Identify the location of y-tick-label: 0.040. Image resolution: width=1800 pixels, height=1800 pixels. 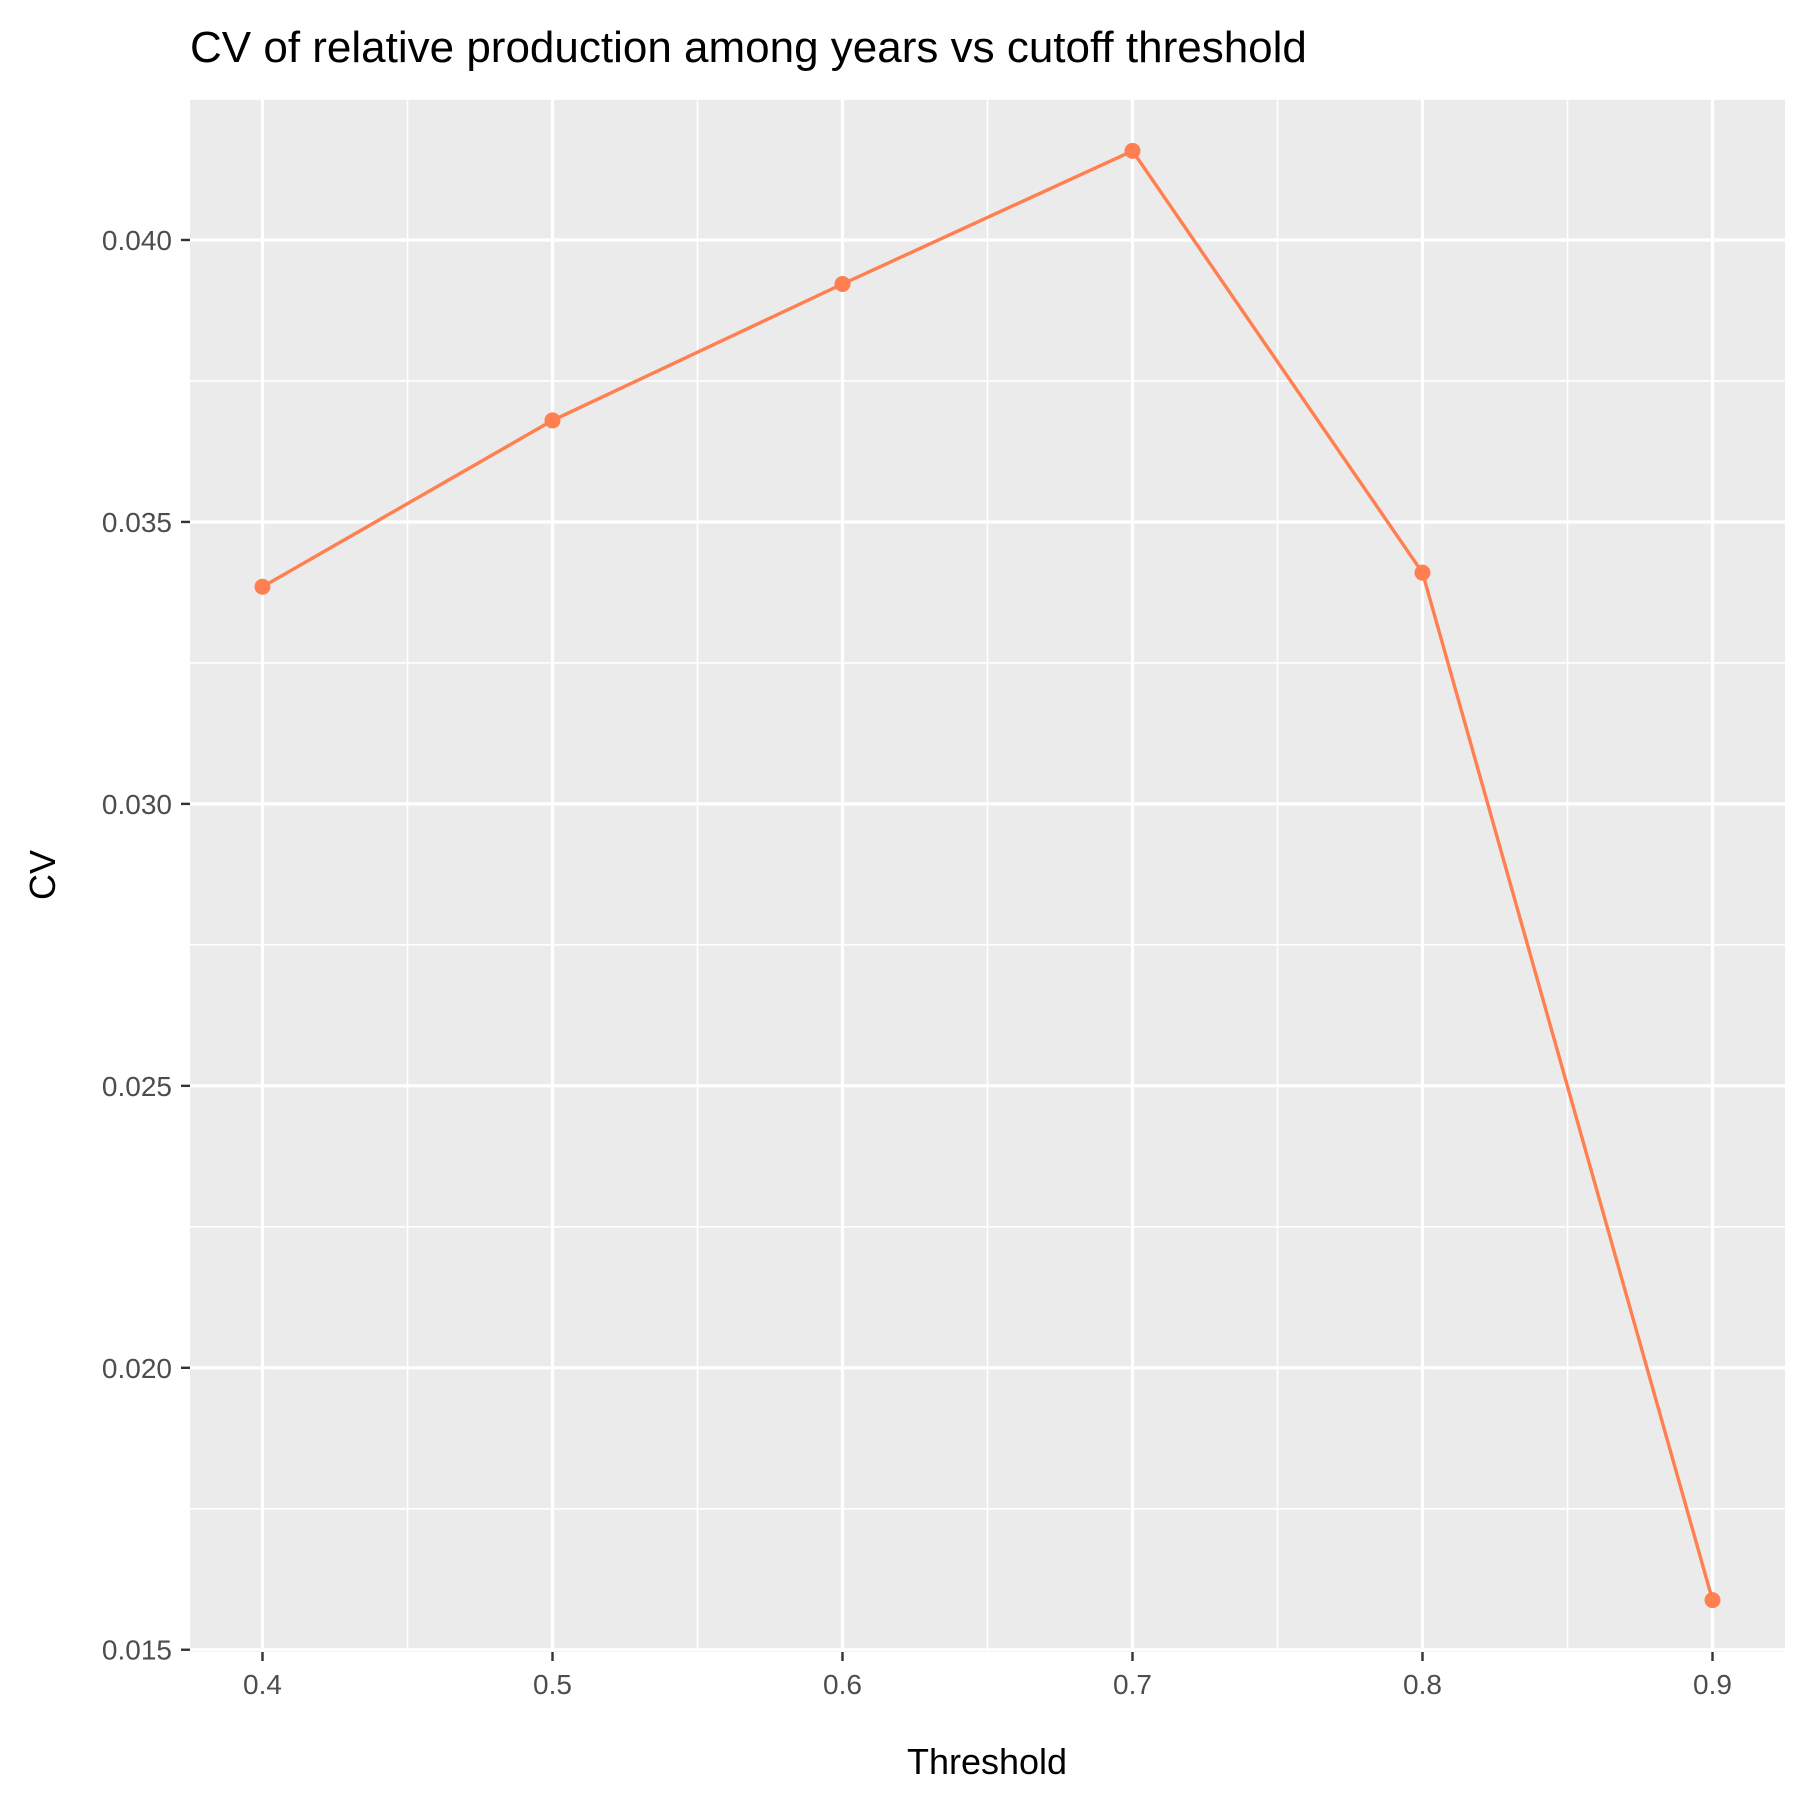
(137, 240).